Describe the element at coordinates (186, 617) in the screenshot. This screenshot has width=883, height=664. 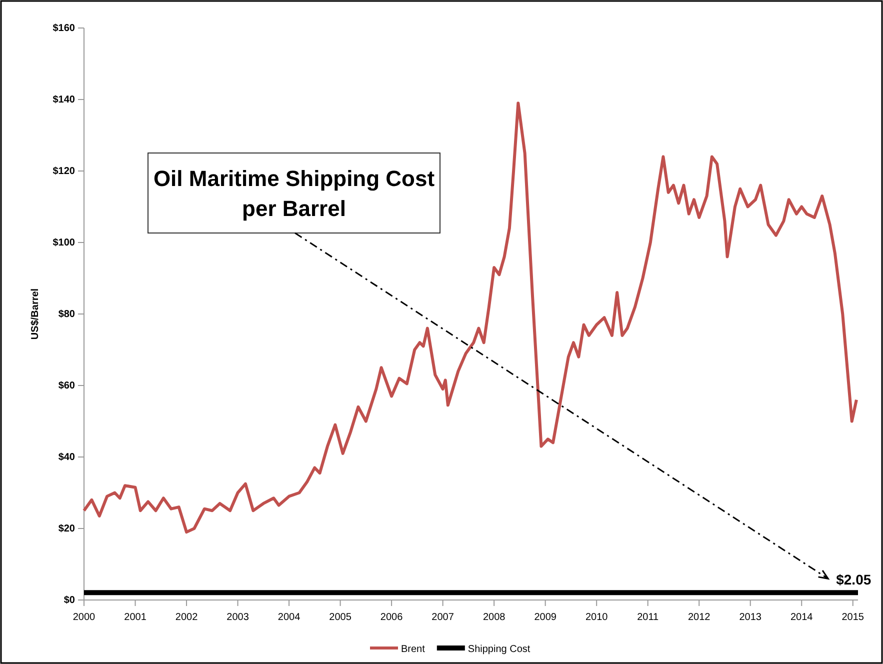
I see `x-tick-label: 2002` at that location.